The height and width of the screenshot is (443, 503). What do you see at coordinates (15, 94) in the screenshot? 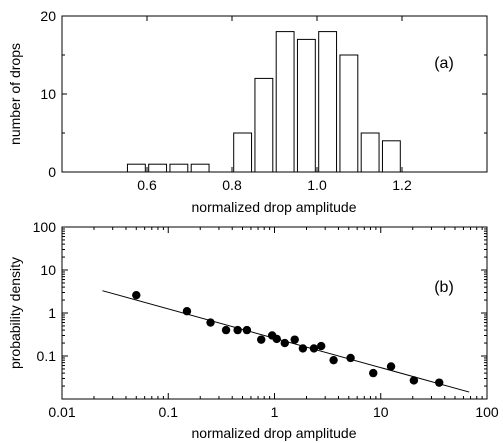
I see `histogram-y-axis-label: number of drops` at bounding box center [15, 94].